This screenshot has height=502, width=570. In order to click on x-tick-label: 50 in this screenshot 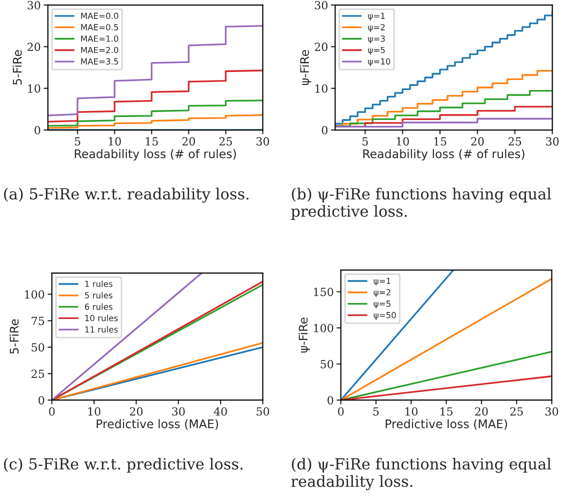, I will do `click(263, 411)`.